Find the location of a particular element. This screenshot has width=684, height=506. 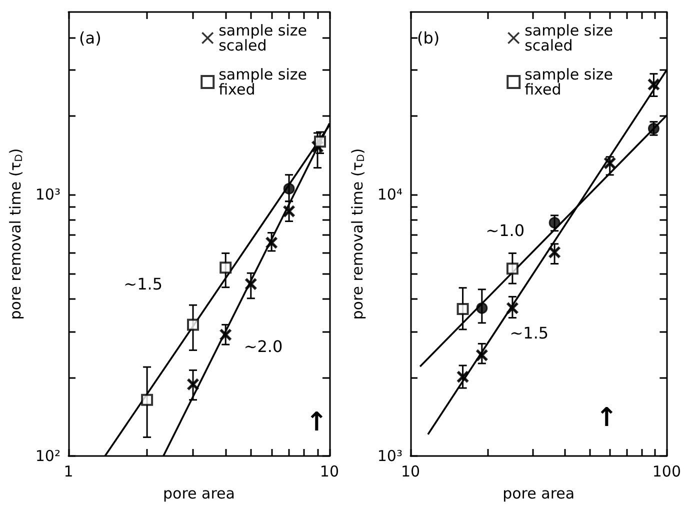

annotation: (a) is located at coordinates (90, 38).